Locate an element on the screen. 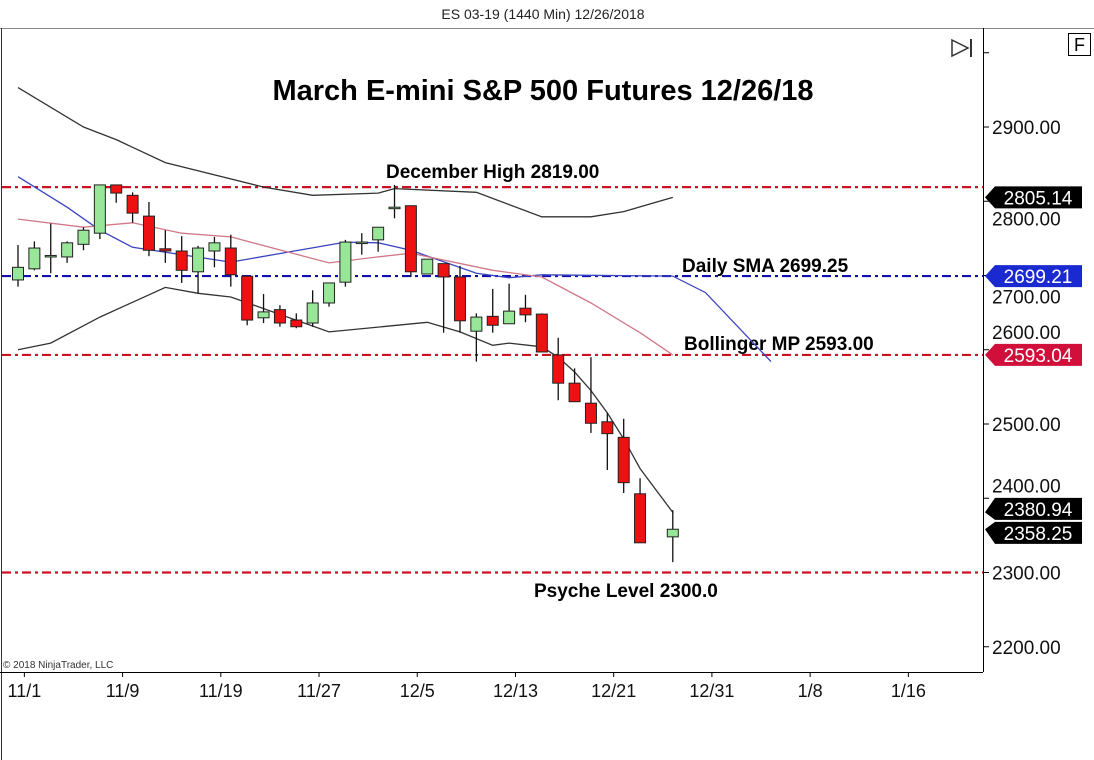 The width and height of the screenshot is (1094, 760). f-button: F is located at coordinates (1079, 44).